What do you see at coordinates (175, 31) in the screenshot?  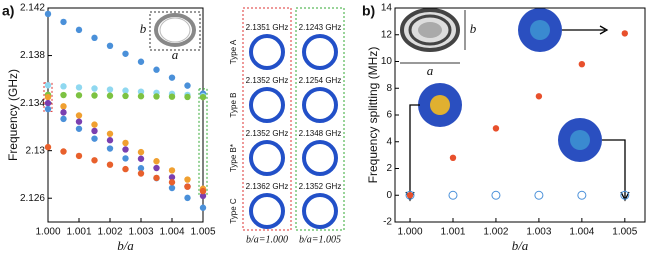 I see `ring-inset-a` at bounding box center [175, 31].